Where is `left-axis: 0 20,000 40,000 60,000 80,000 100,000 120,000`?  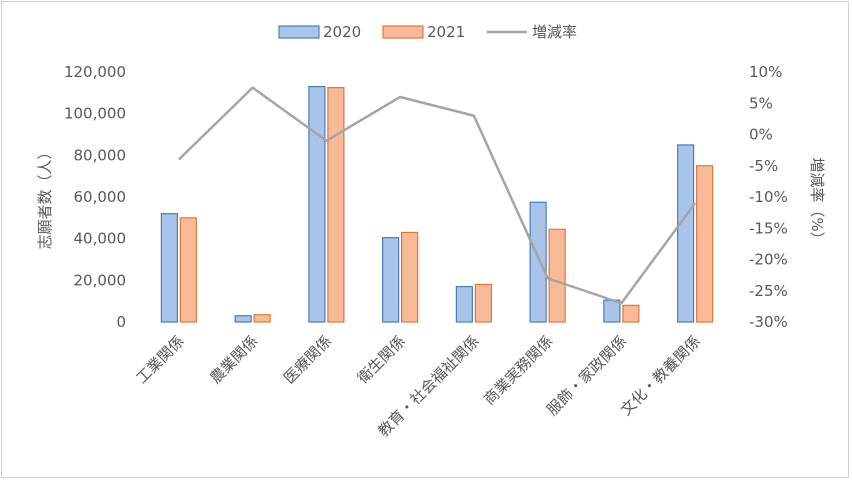
left-axis: 0 20,000 40,000 60,000 80,000 100,000 120,000 is located at coordinates (95, 197).